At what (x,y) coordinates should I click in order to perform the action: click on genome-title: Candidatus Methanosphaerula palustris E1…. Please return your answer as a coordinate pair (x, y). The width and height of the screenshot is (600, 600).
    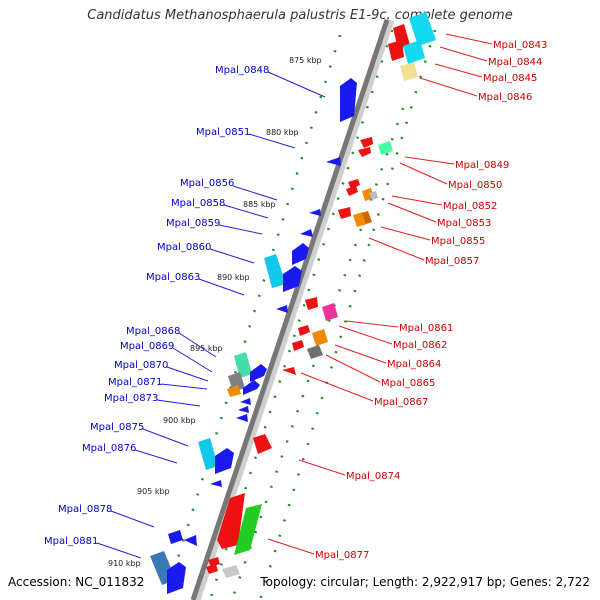
    Looking at the image, I should click on (300, 15).